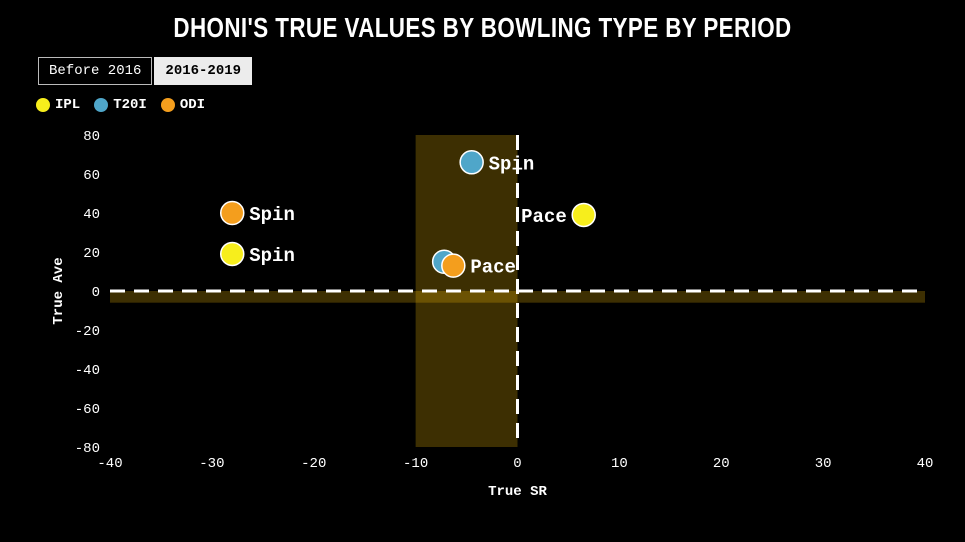 Image resolution: width=965 pixels, height=542 pixels. What do you see at coordinates (232, 254) in the screenshot?
I see `point-ipl-spin` at bounding box center [232, 254].